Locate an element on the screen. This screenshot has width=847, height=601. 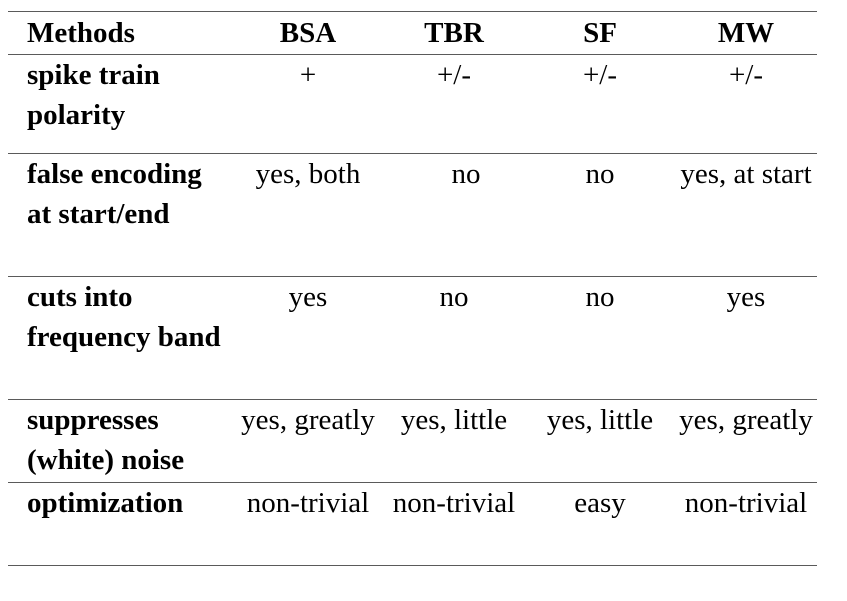
header-bsa: BSA is located at coordinates (308, 33).